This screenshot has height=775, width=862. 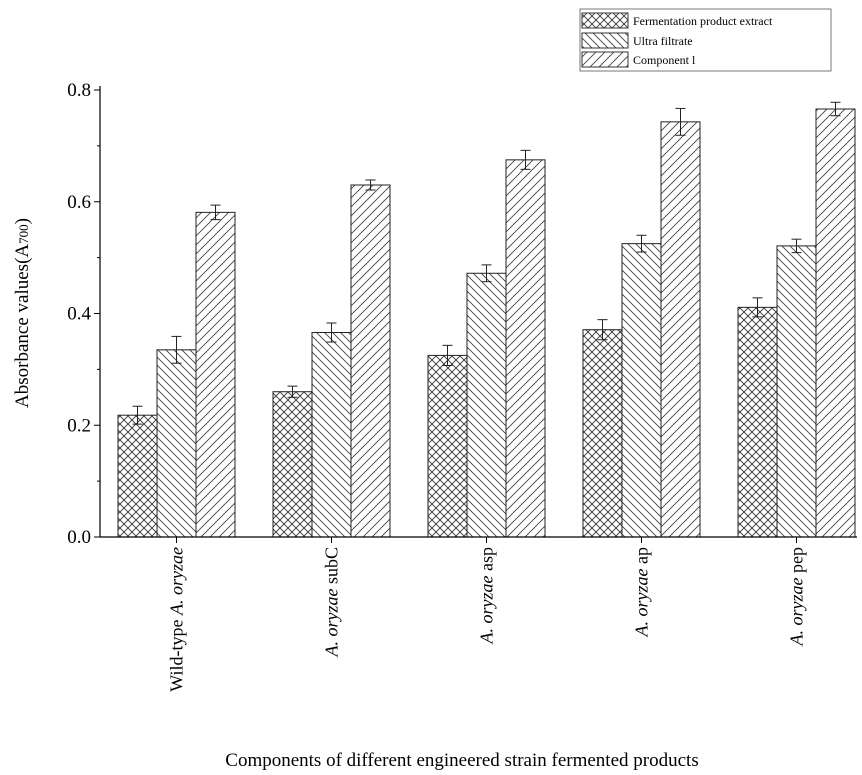 What do you see at coordinates (79, 537) in the screenshot?
I see `y-tick-label: 0.0` at bounding box center [79, 537].